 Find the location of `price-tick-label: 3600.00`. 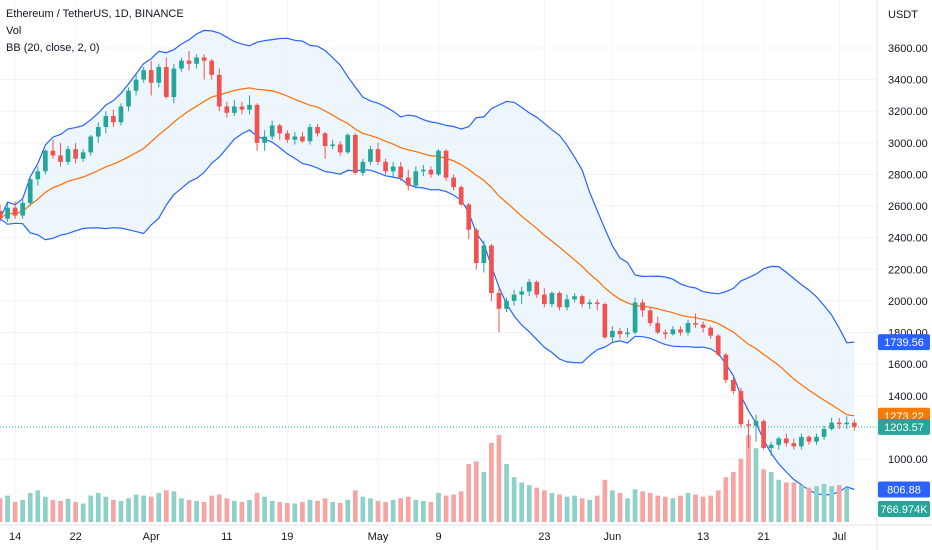

price-tick-label: 3600.00 is located at coordinates (908, 49).